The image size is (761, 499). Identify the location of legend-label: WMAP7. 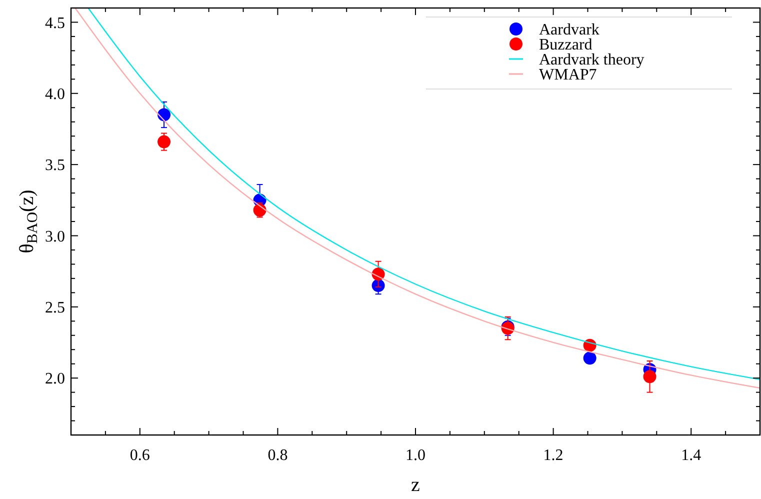
(568, 75).